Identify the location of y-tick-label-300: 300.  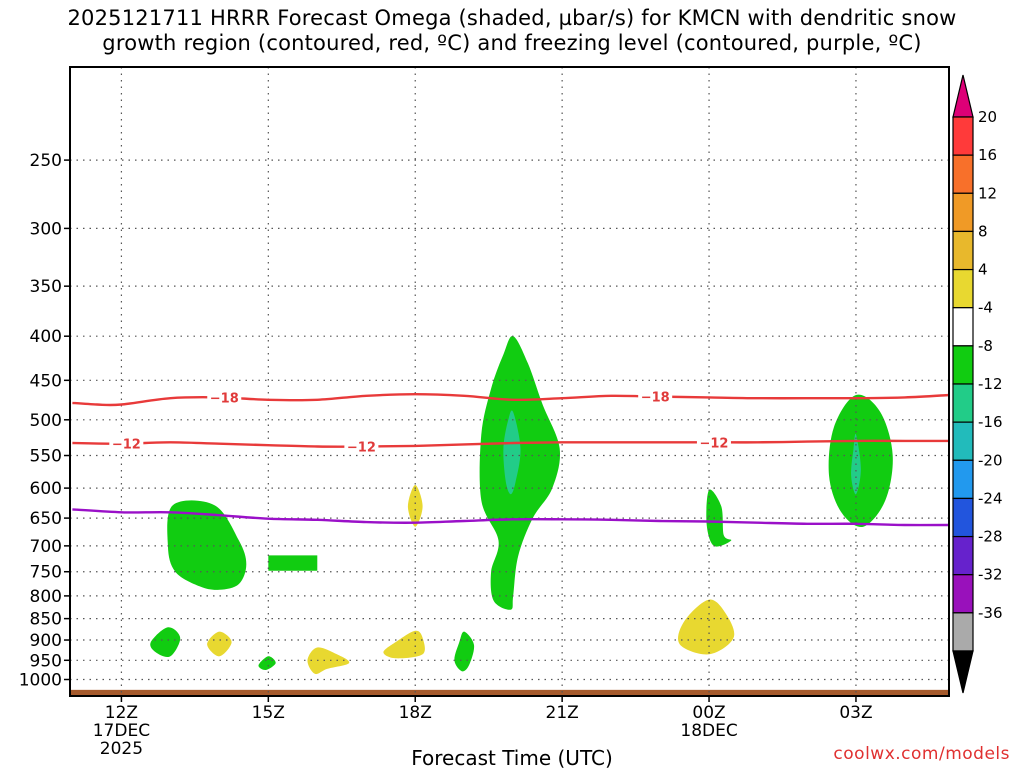
(46, 229).